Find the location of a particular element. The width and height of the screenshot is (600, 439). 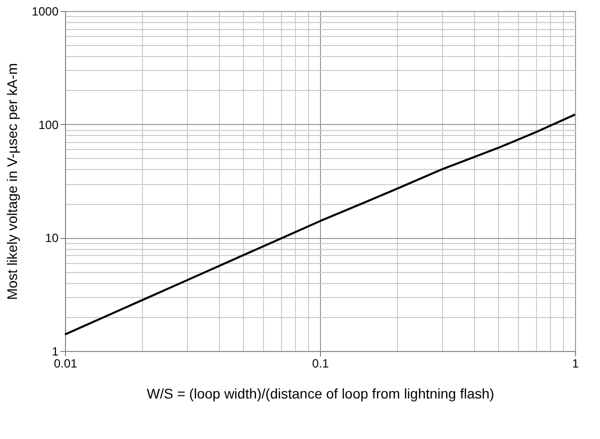

y-tick-label: 1000 is located at coordinates (45, 11).